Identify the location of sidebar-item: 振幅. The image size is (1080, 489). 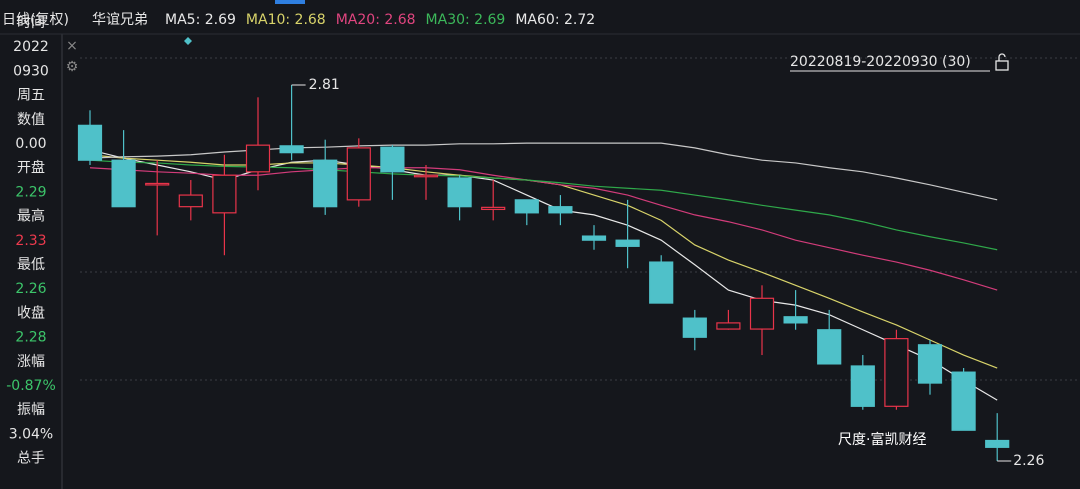
(31, 410).